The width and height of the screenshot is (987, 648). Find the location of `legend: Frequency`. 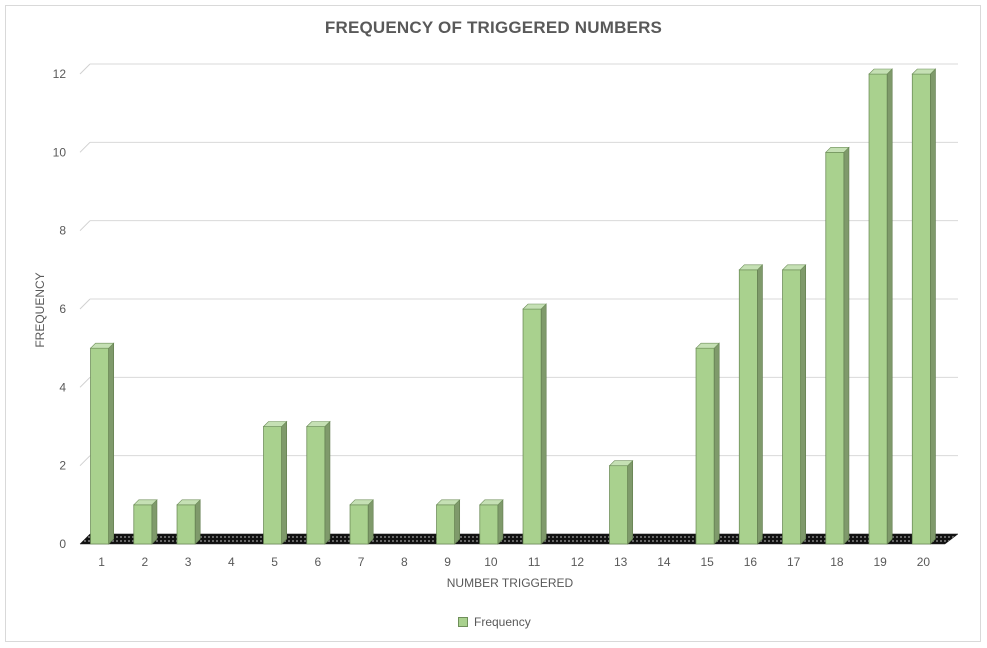

legend: Frequency is located at coordinates (494, 622).